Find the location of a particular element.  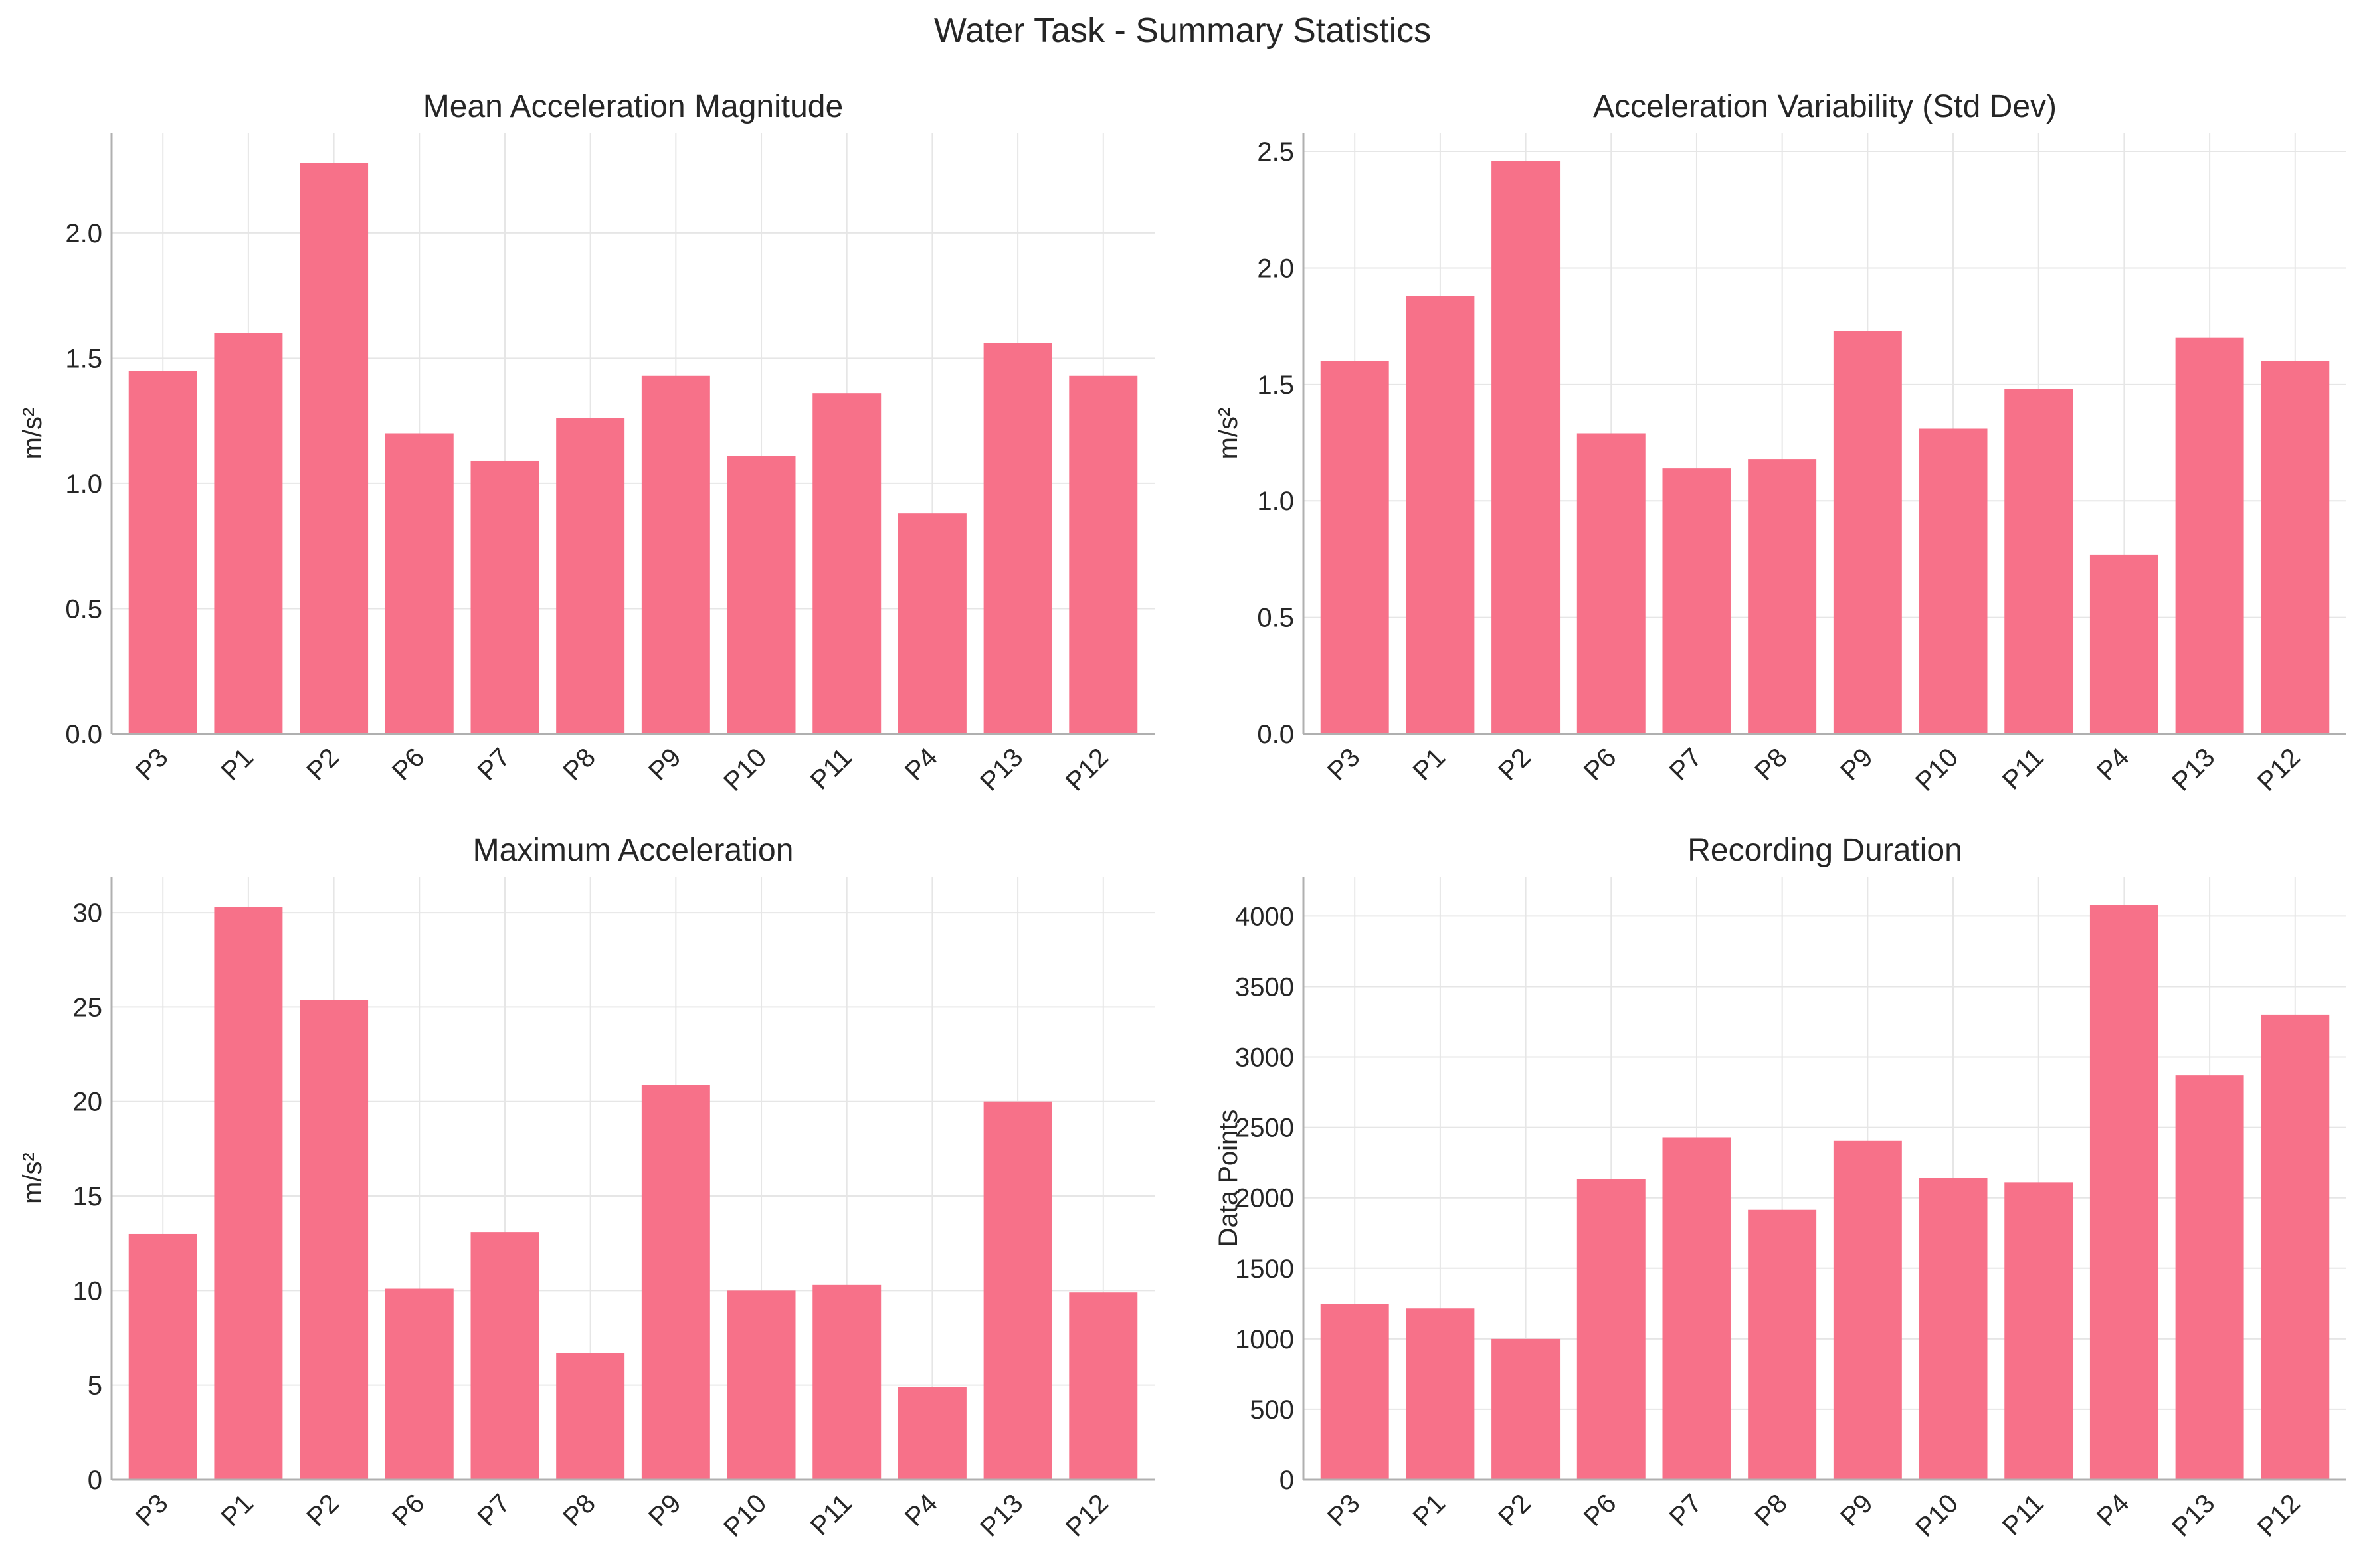

y-tick-label: 500 is located at coordinates (1272, 1410).